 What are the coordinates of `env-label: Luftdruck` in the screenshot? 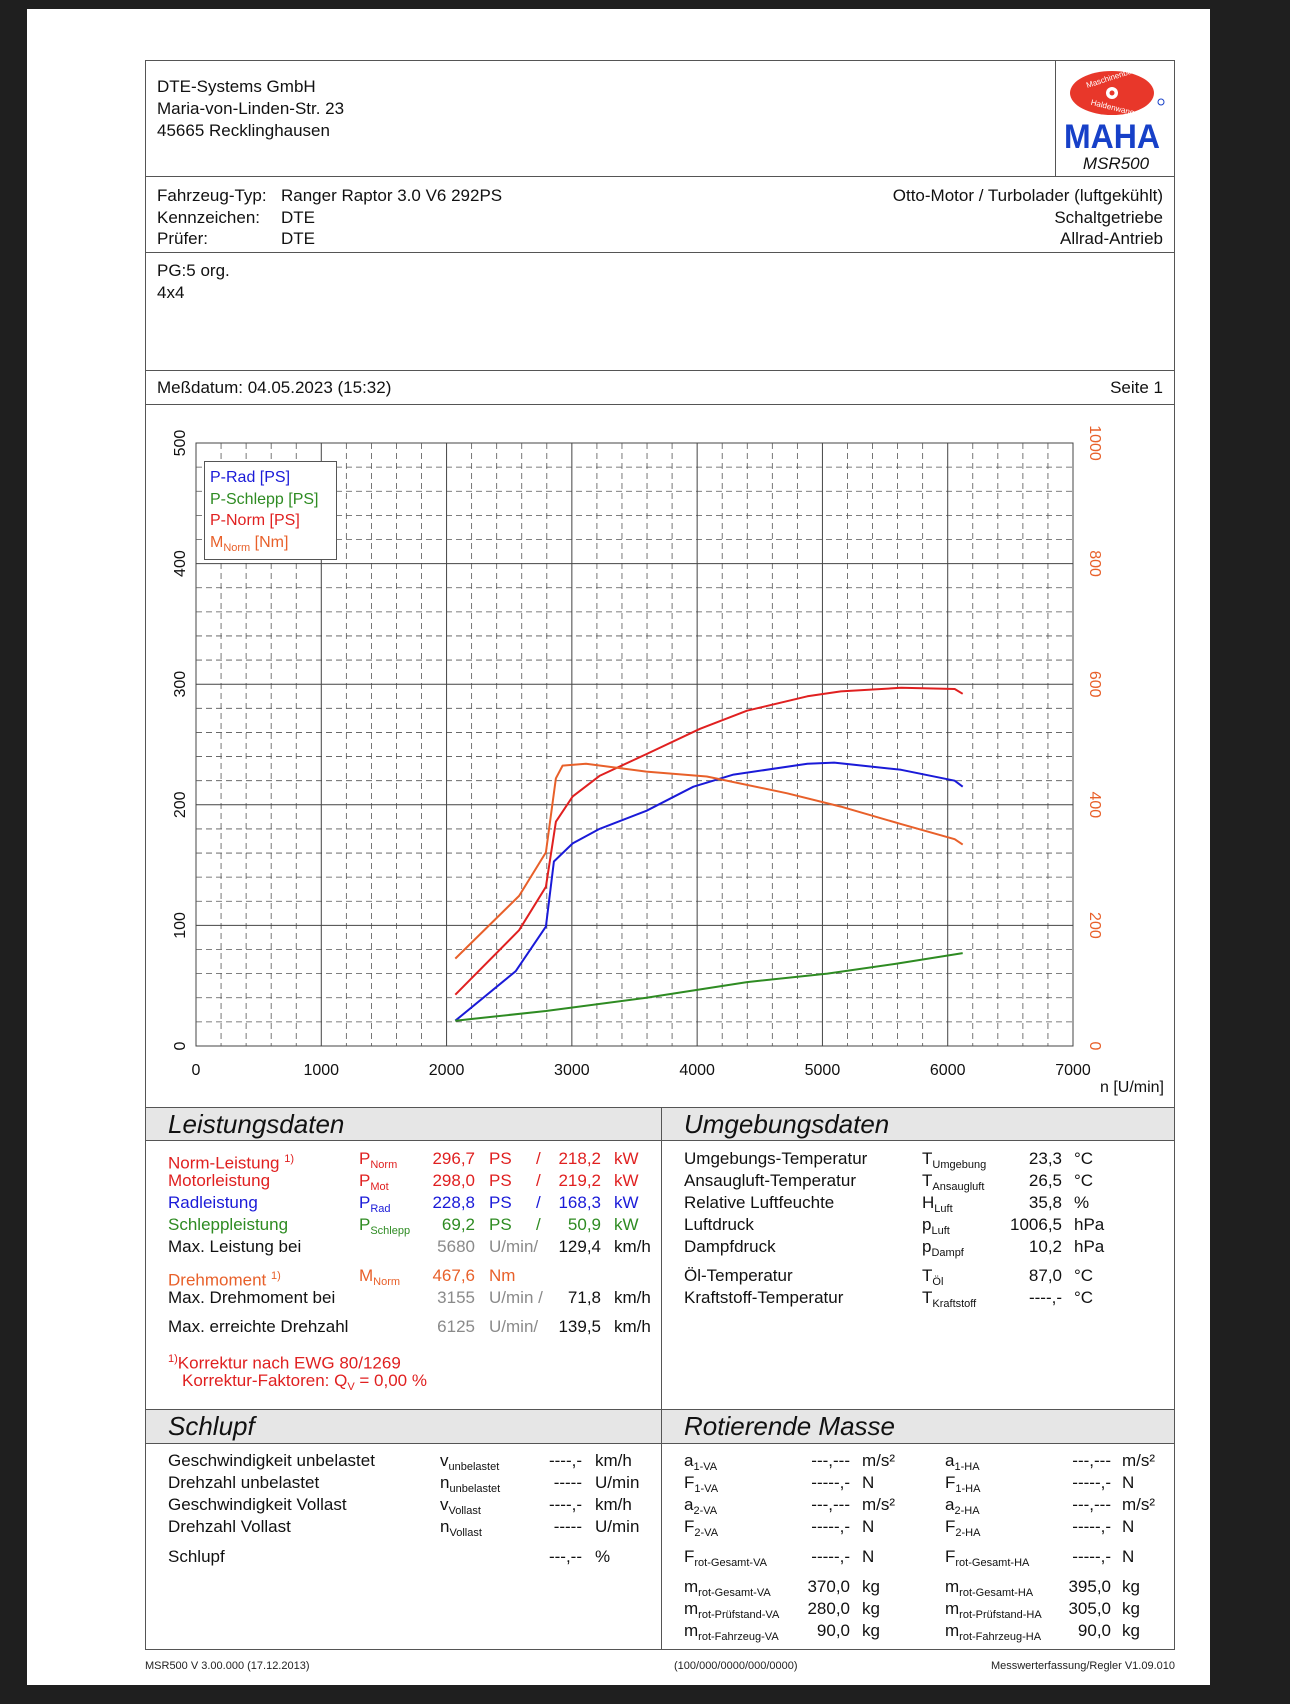 It's located at (719, 1224).